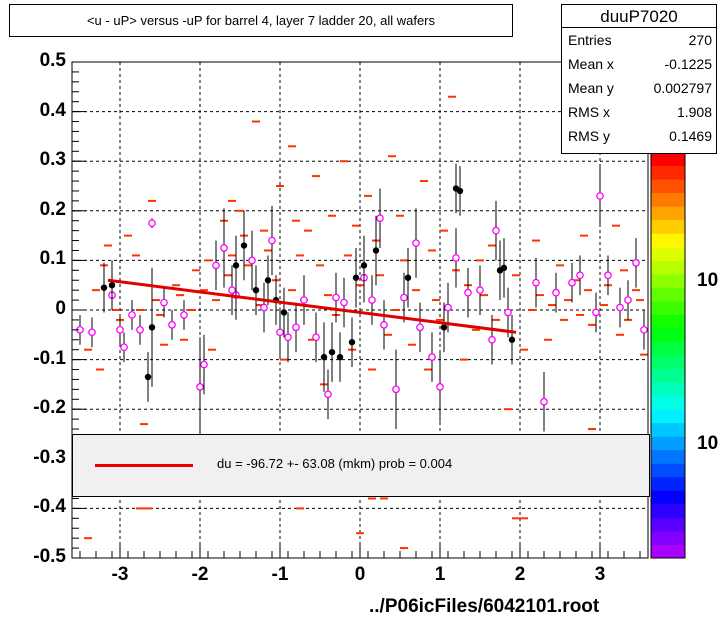  I want to click on legend-text: du = -96.72 +- 63.08 (mkm) prob = 0.004, so click(335, 463).